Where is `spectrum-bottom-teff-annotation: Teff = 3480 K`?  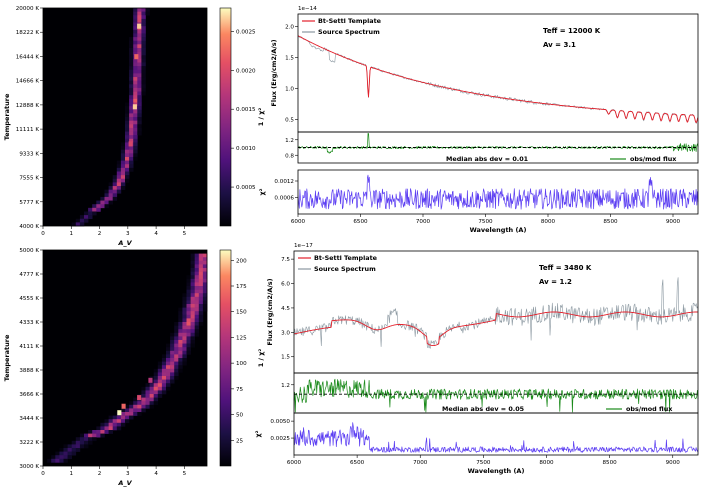
spectrum-bottom-teff-annotation: Teff = 3480 K is located at coordinates (565, 268).